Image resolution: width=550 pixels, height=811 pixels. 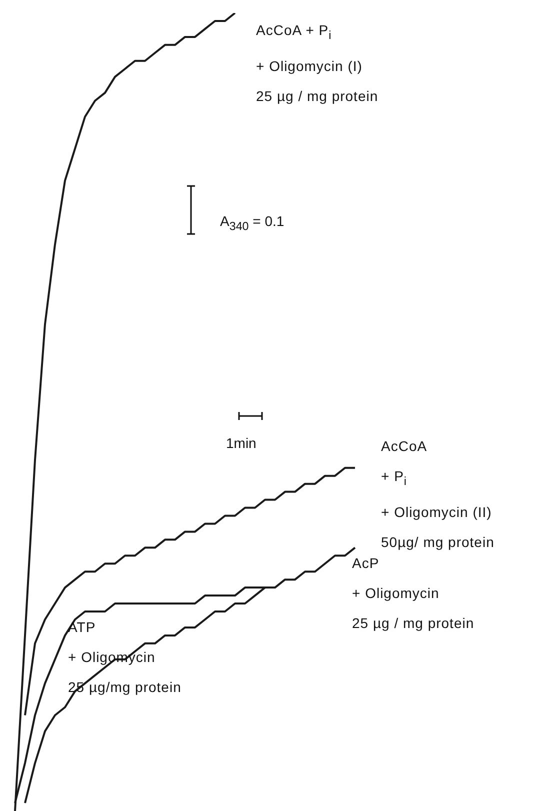 What do you see at coordinates (437, 494) in the screenshot?
I see `text: AcCoA + P$_{i}$ + Oligomycin (II) 50µg/ mg protein` at bounding box center [437, 494].